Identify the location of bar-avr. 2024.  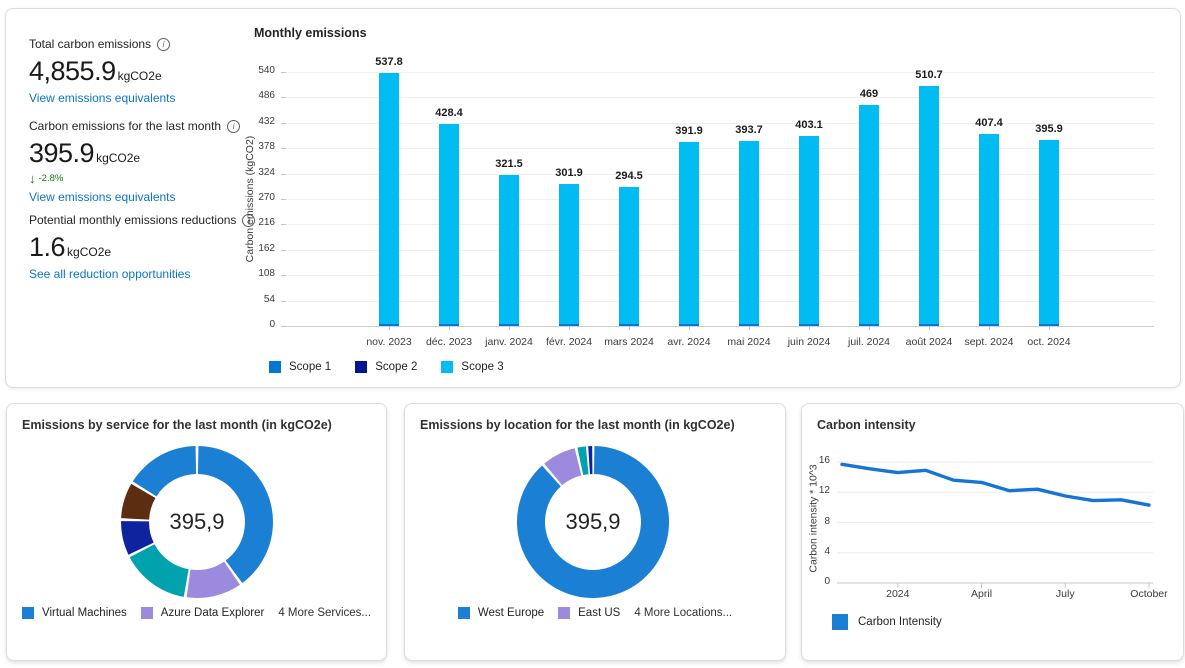
(689, 233).